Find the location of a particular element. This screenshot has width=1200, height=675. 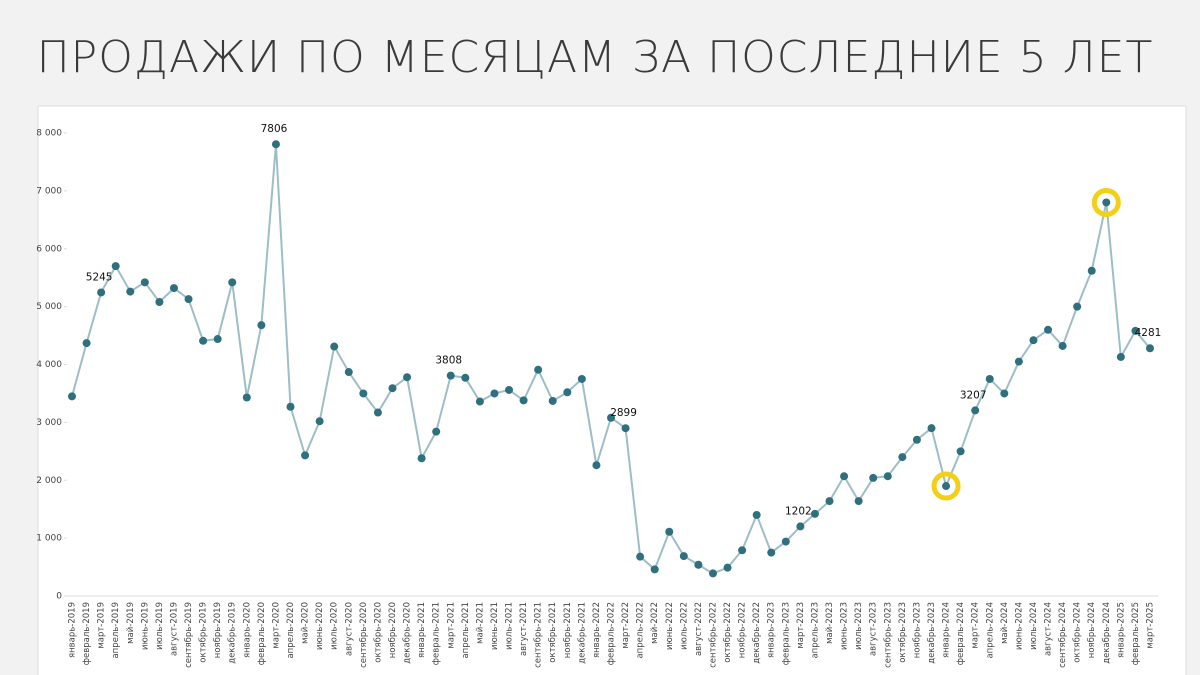

x-tick-label: август-2019 is located at coordinates (174, 629).